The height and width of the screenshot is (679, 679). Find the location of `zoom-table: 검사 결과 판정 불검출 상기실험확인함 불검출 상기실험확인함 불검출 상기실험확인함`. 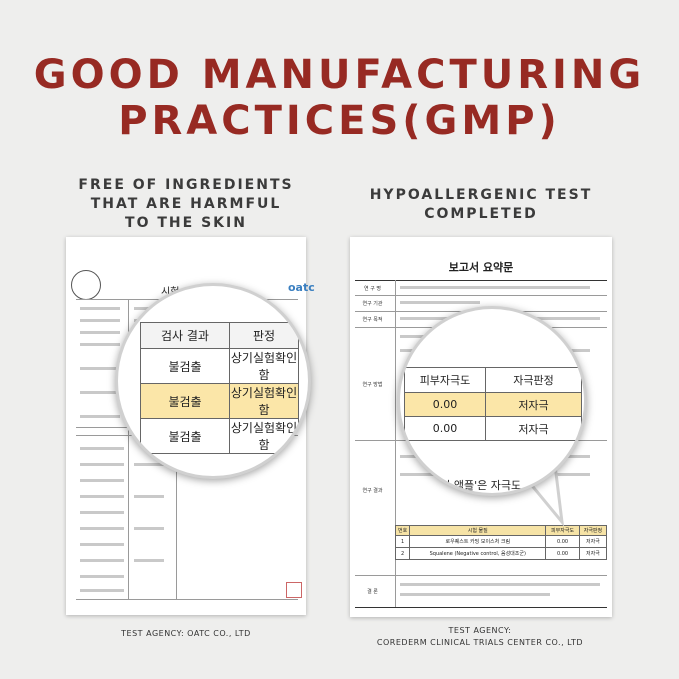

zoom-table: 검사 결과 판정 불검출 상기실험확인함 불검출 상기실험확인함 불검출 상기실험확인함 is located at coordinates (219, 388).